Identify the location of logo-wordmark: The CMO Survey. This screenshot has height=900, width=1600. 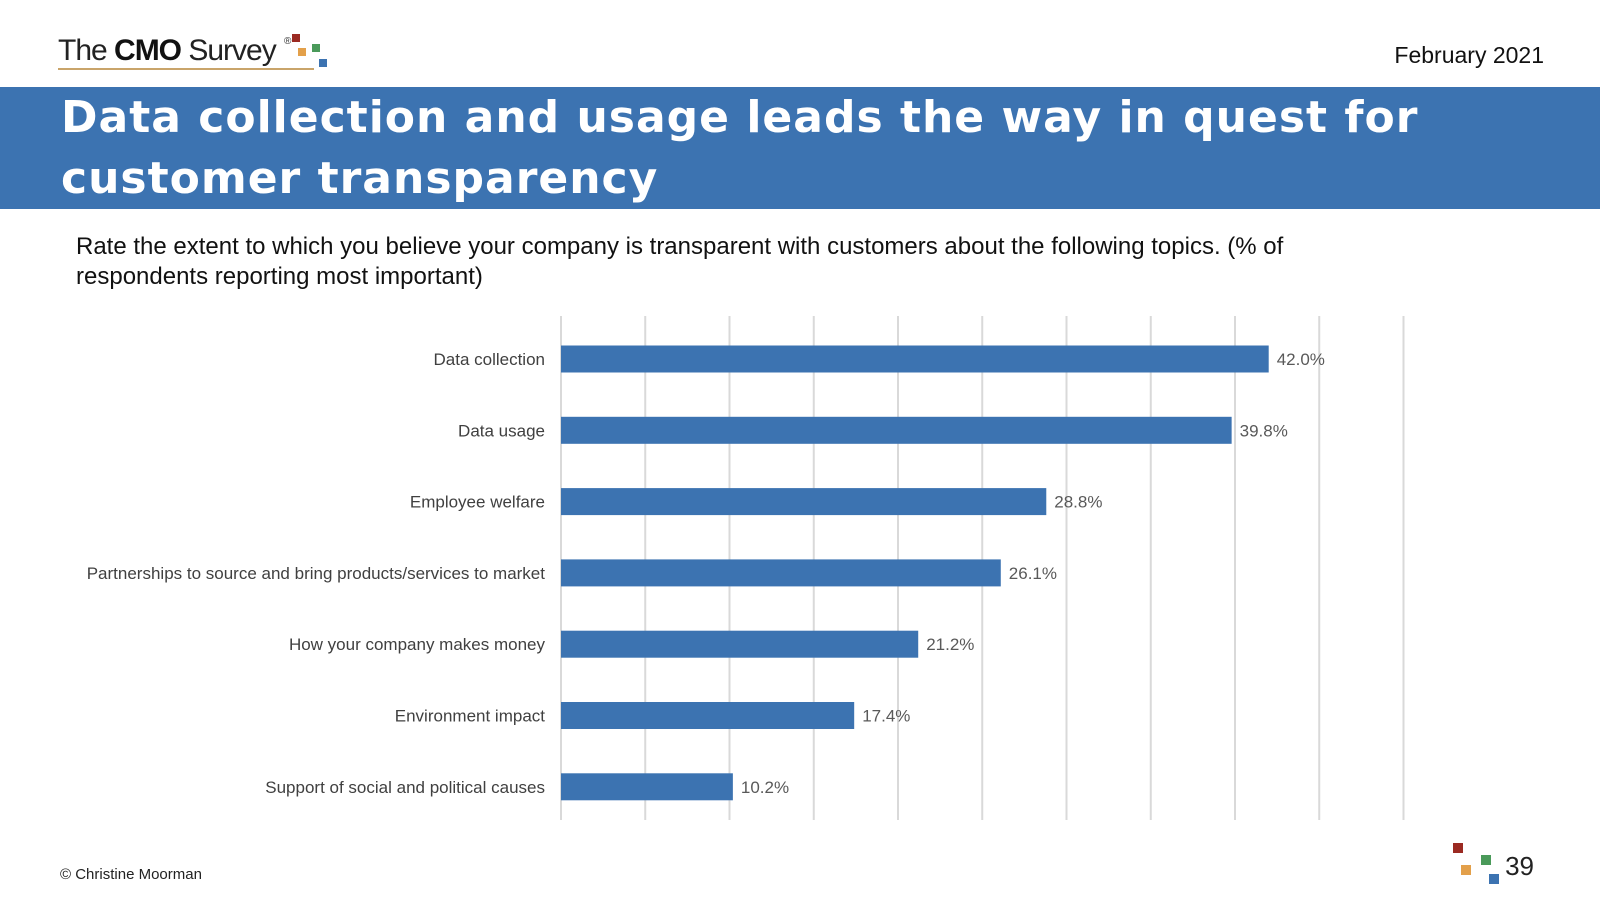
(167, 51).